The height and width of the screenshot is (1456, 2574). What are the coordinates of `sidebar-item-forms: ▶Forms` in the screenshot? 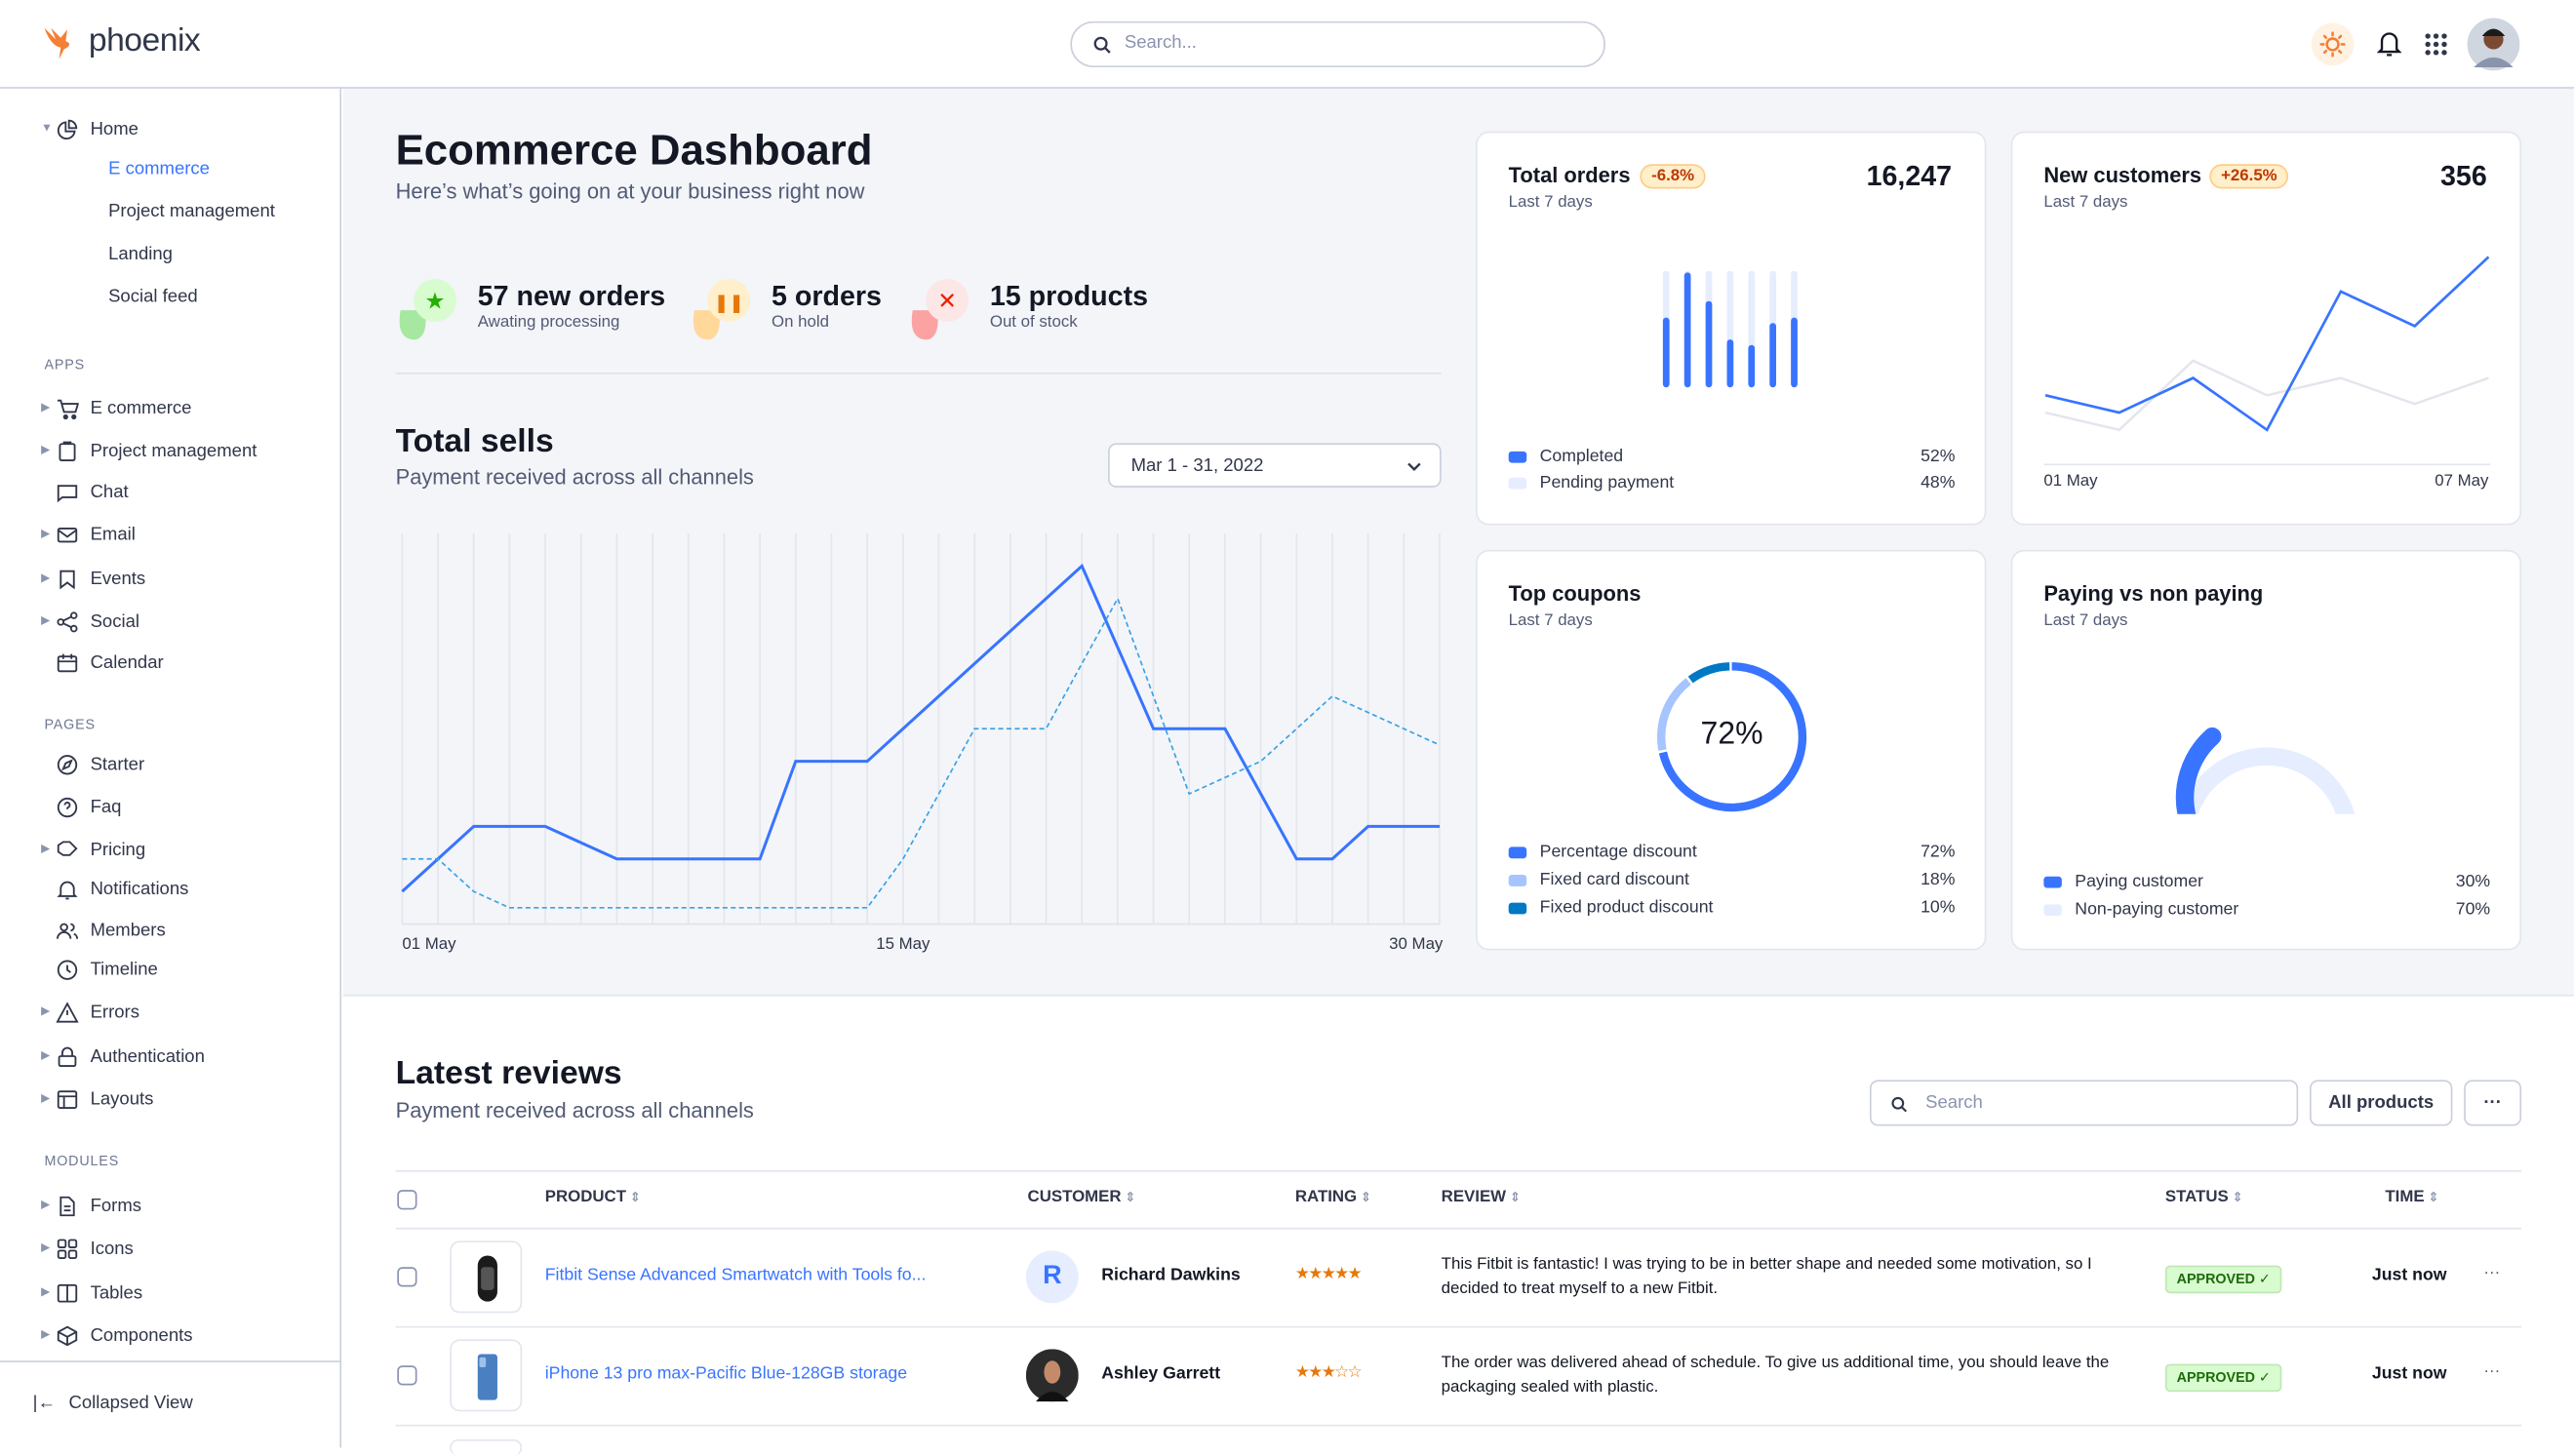 It's located at (165, 1207).